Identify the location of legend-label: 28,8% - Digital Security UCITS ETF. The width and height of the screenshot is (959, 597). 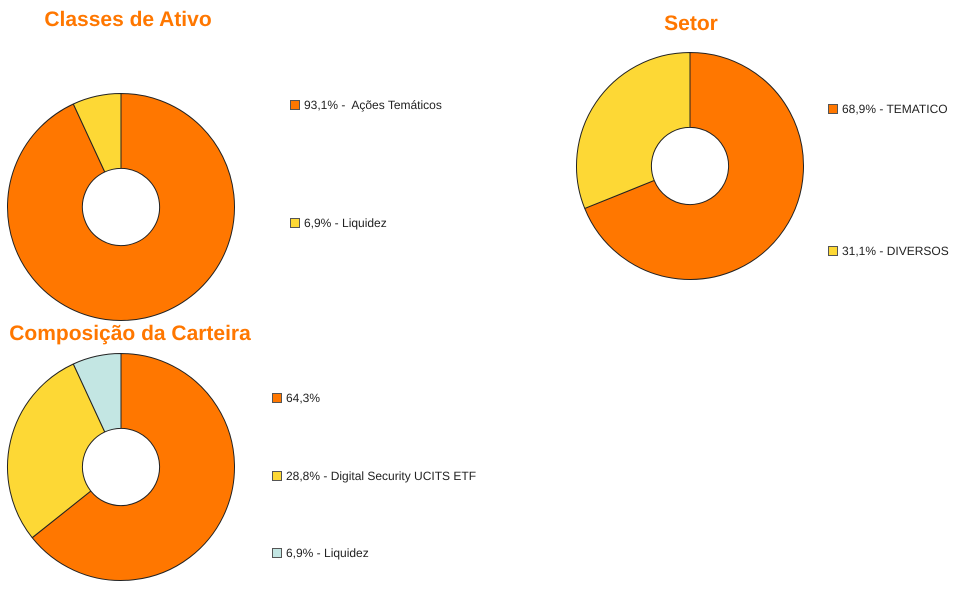
(381, 476).